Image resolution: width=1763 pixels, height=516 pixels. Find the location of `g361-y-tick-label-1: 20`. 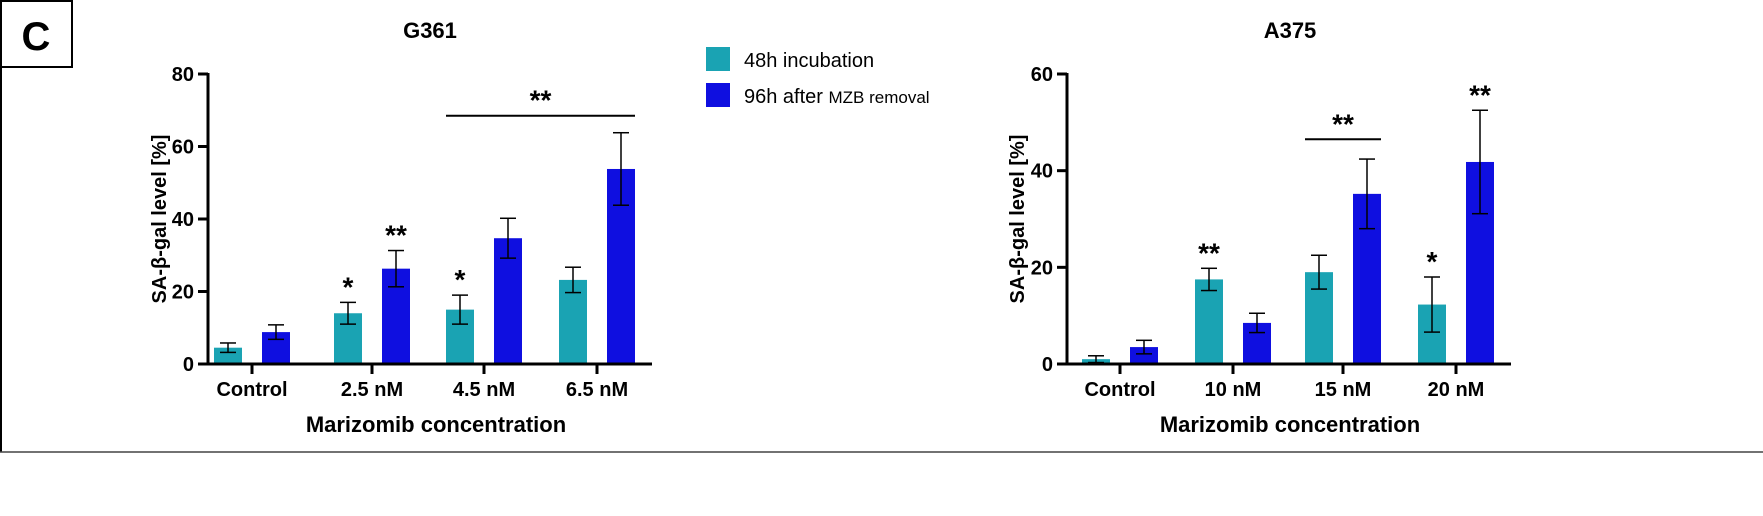

g361-y-tick-label-1: 20 is located at coordinates (183, 293).